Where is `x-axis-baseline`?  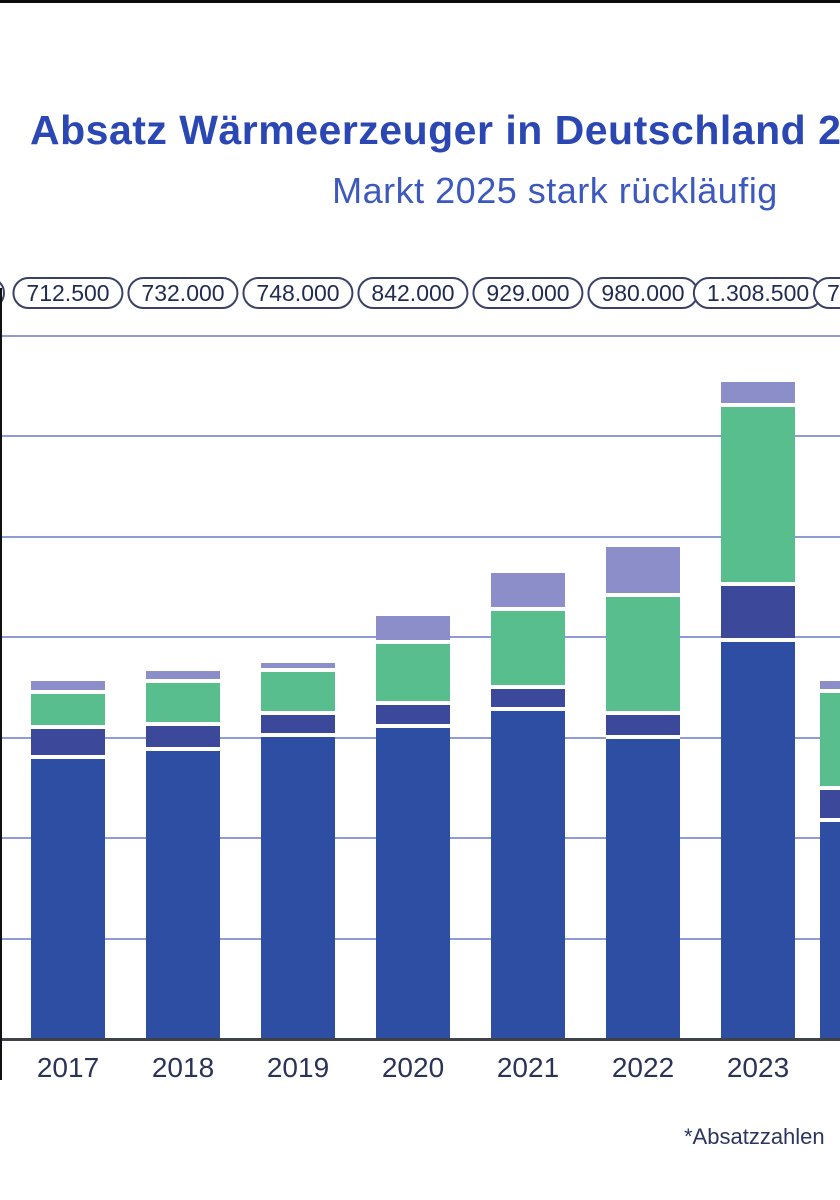
x-axis-baseline is located at coordinates (420, 1039).